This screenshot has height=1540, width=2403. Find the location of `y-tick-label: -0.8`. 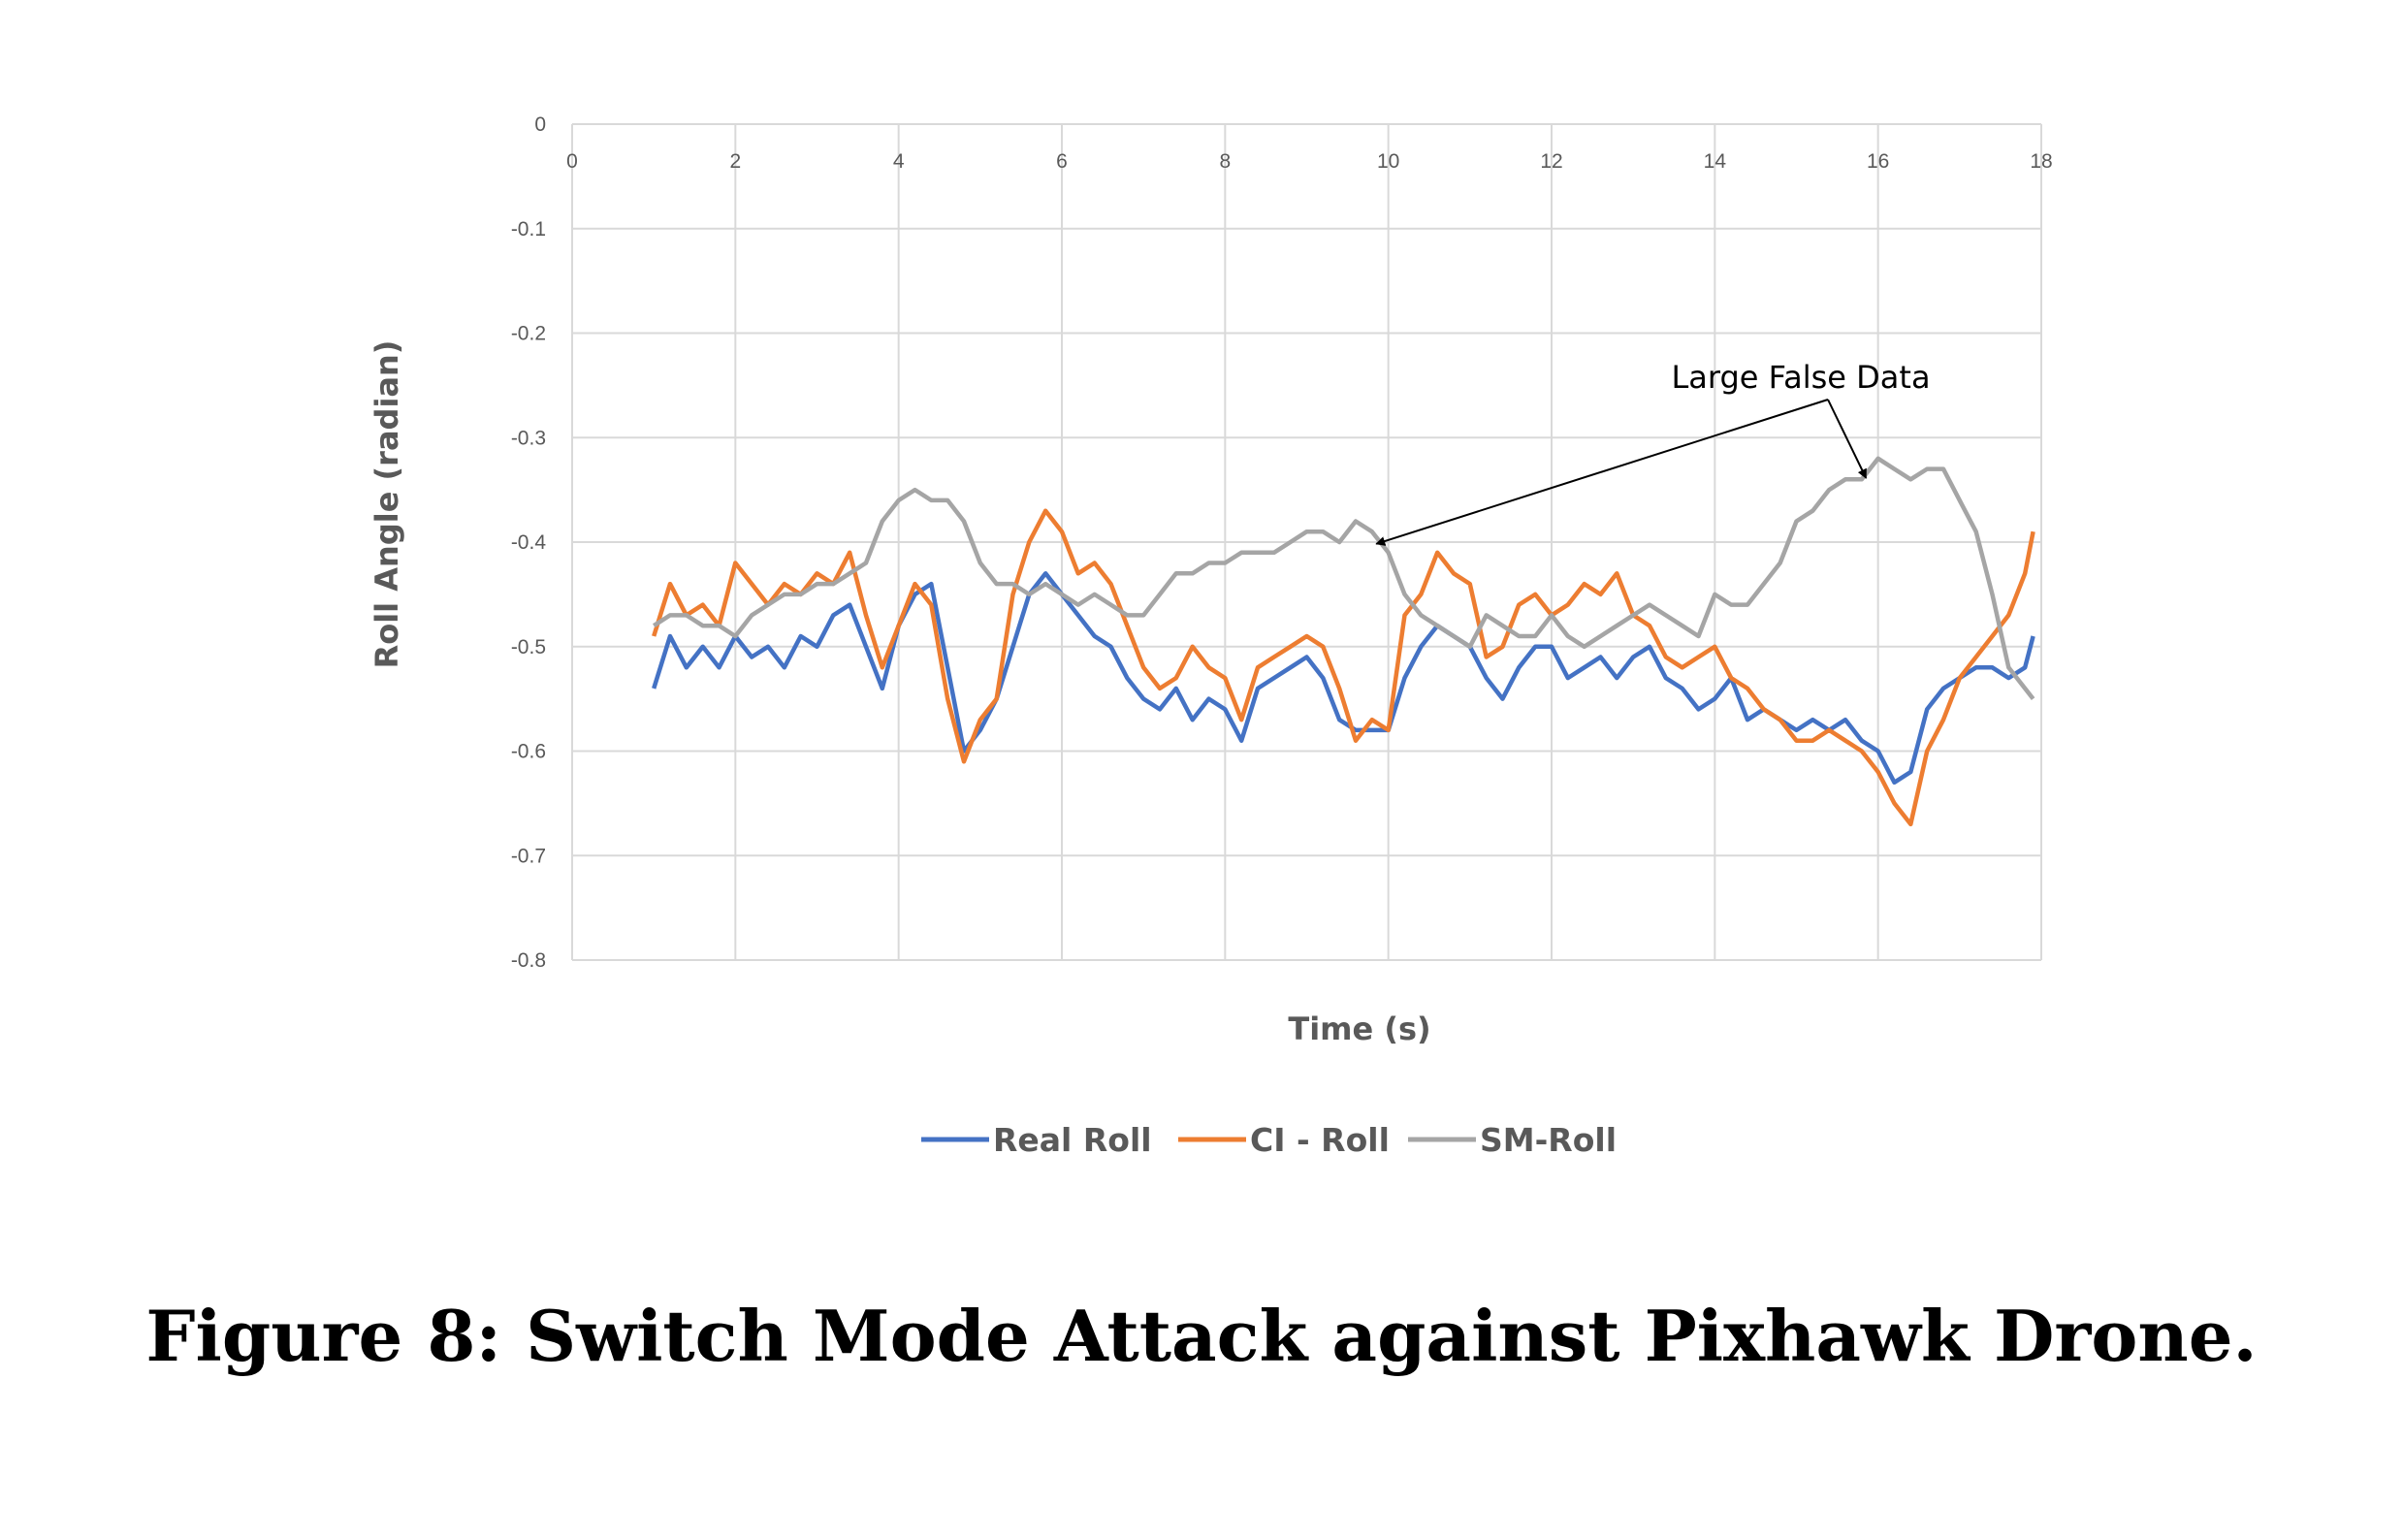

y-tick-label: -0.8 is located at coordinates (528, 961).